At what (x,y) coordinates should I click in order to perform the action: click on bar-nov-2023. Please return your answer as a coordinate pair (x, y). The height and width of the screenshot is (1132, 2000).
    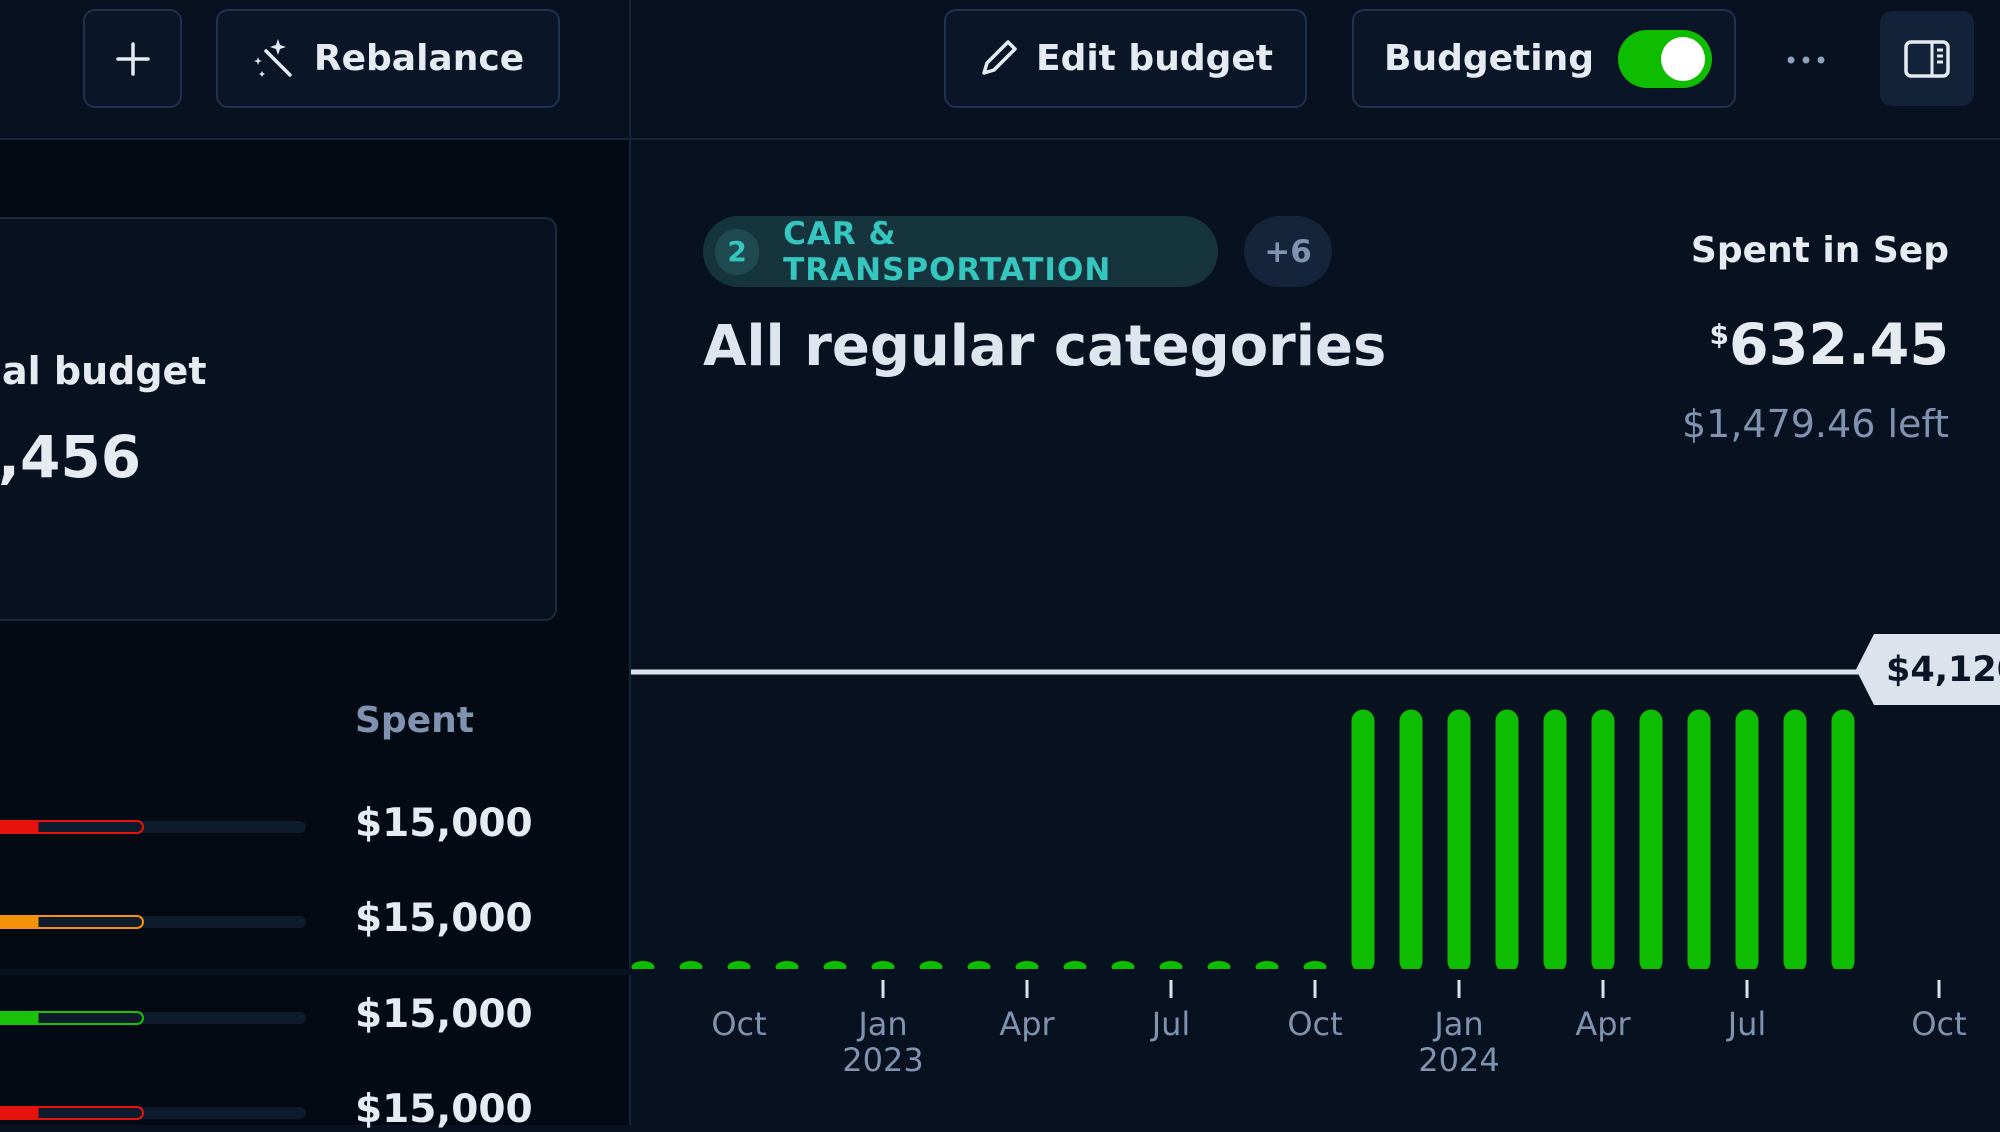
    Looking at the image, I should click on (1363, 841).